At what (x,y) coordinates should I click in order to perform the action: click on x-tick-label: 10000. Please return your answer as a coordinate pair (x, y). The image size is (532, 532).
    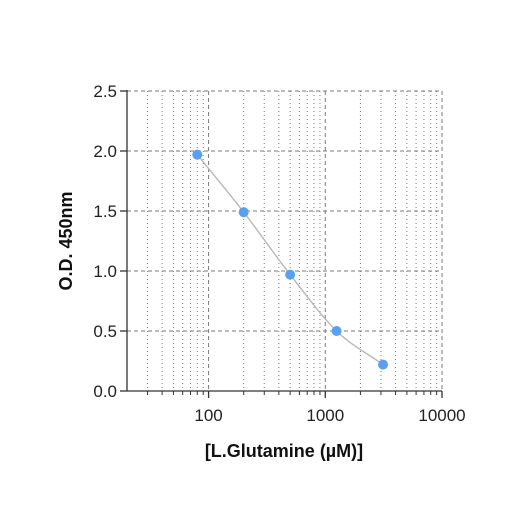
    Looking at the image, I should click on (441, 415).